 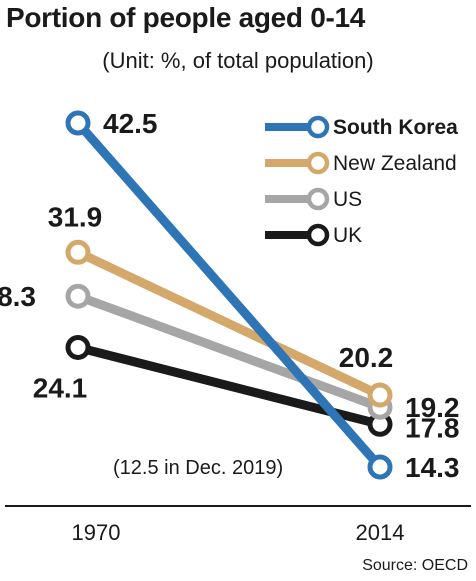 I want to click on data-label-uk-2014: 17.8, so click(x=432, y=427).